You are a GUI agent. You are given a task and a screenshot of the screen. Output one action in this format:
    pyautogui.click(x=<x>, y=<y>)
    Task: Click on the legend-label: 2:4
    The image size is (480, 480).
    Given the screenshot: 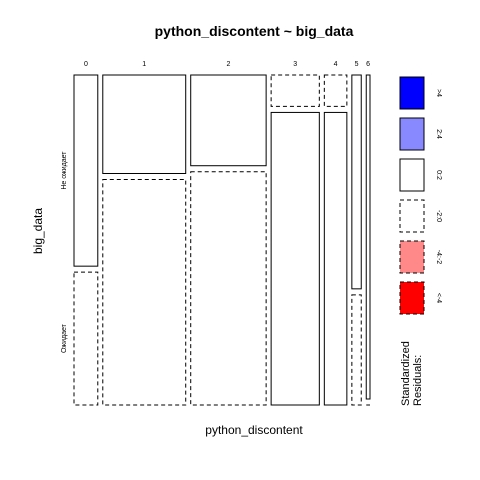 What is the action you would take?
    pyautogui.click(x=438, y=134)
    